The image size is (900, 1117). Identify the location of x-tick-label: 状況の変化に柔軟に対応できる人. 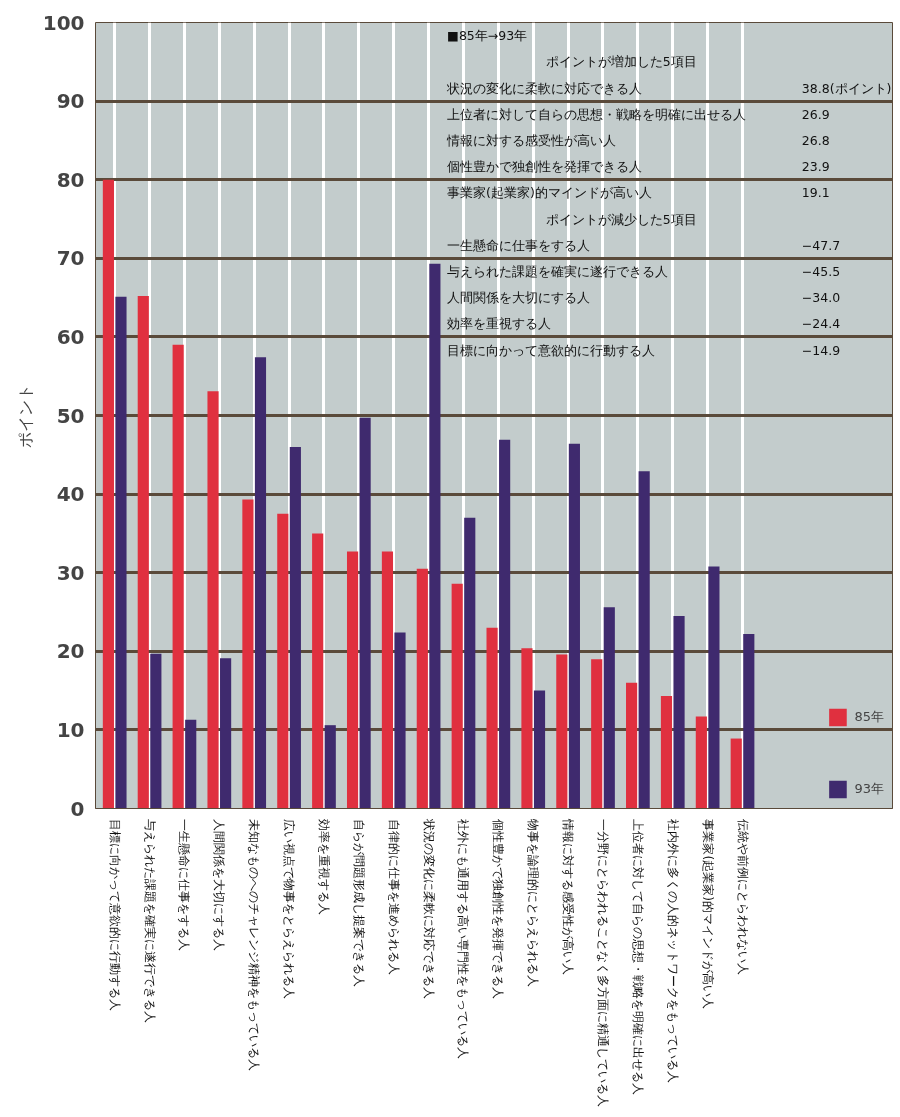
(428, 909).